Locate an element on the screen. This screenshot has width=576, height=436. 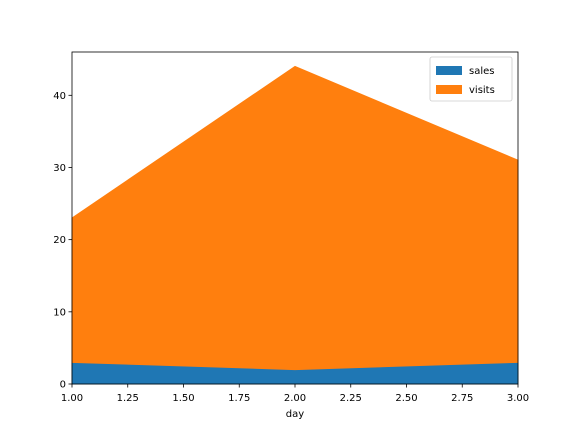
x-axis-label: day is located at coordinates (295, 414).